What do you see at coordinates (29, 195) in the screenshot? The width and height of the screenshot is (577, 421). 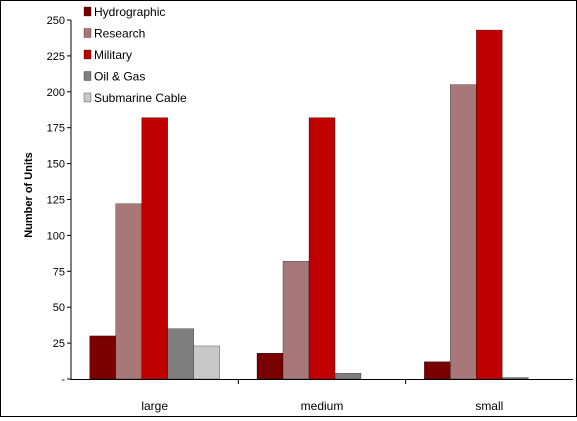 I see `y-axis-label: Number of Units` at bounding box center [29, 195].